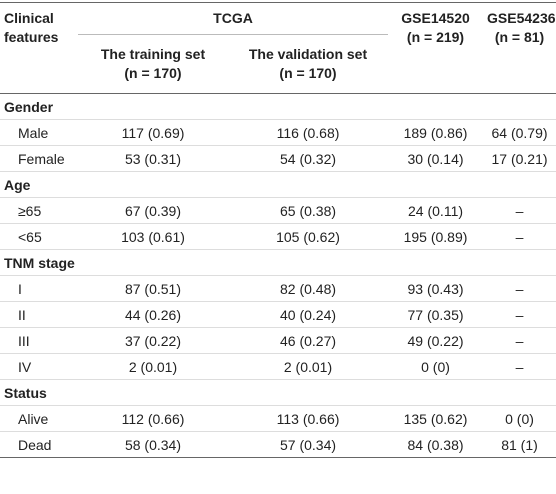 The height and width of the screenshot is (494, 556). I want to click on row-label: Dead, so click(39, 444).